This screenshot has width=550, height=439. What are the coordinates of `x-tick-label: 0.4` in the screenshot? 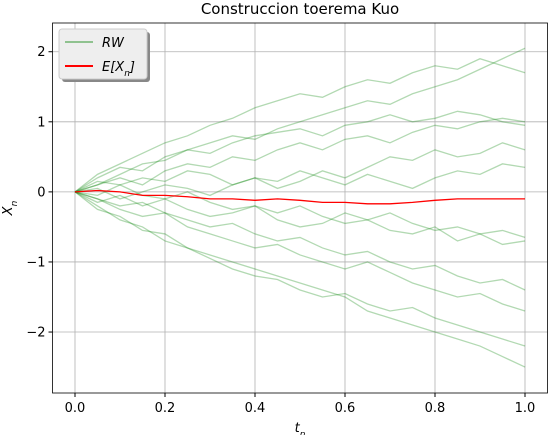 It's located at (255, 408).